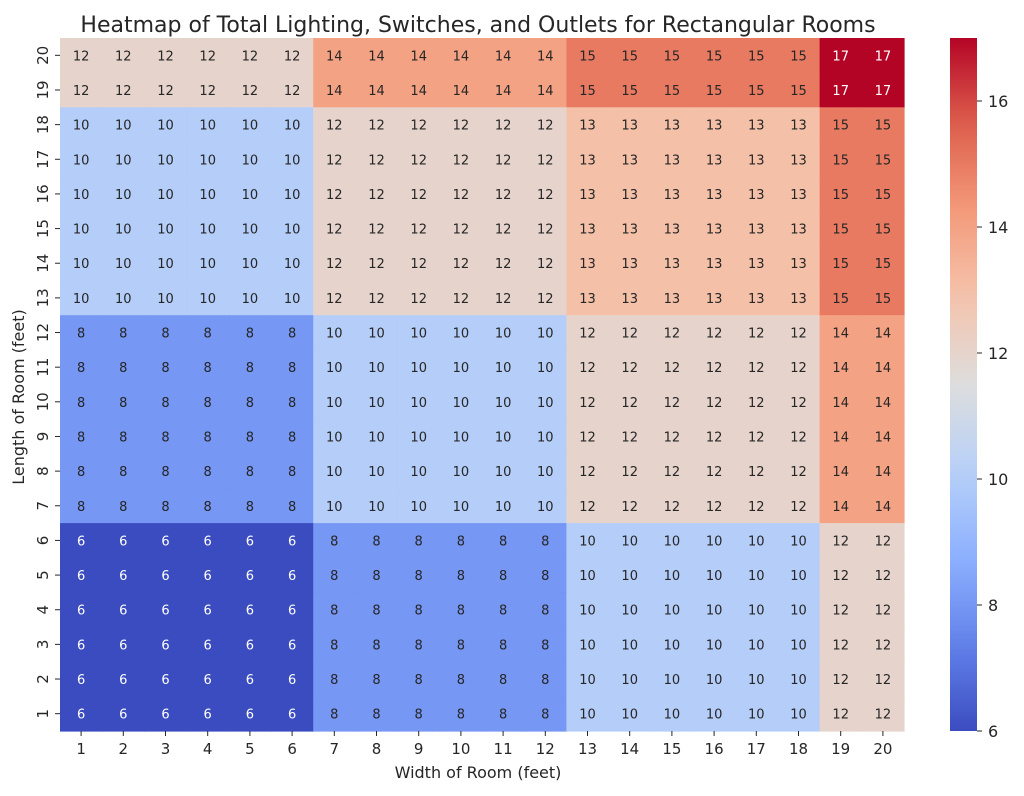 Image resolution: width=1024 pixels, height=796 pixels. I want to click on x-tick-label: 20, so click(882, 749).